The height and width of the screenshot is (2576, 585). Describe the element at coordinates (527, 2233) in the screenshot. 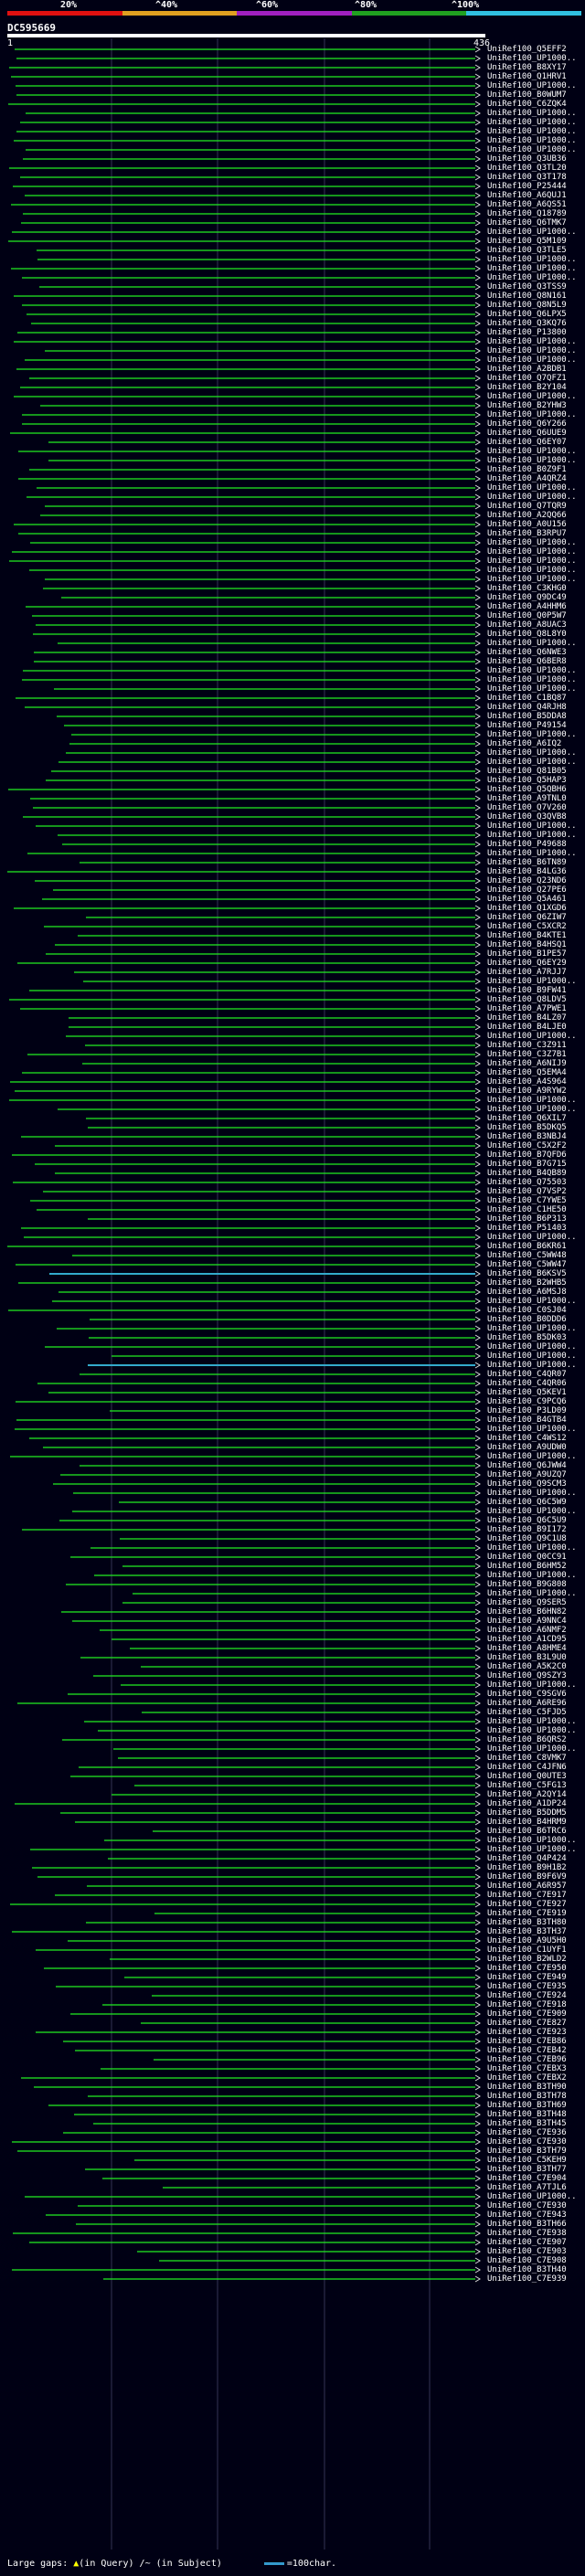

I see `hit-label: UniRef100_C7E938` at that location.